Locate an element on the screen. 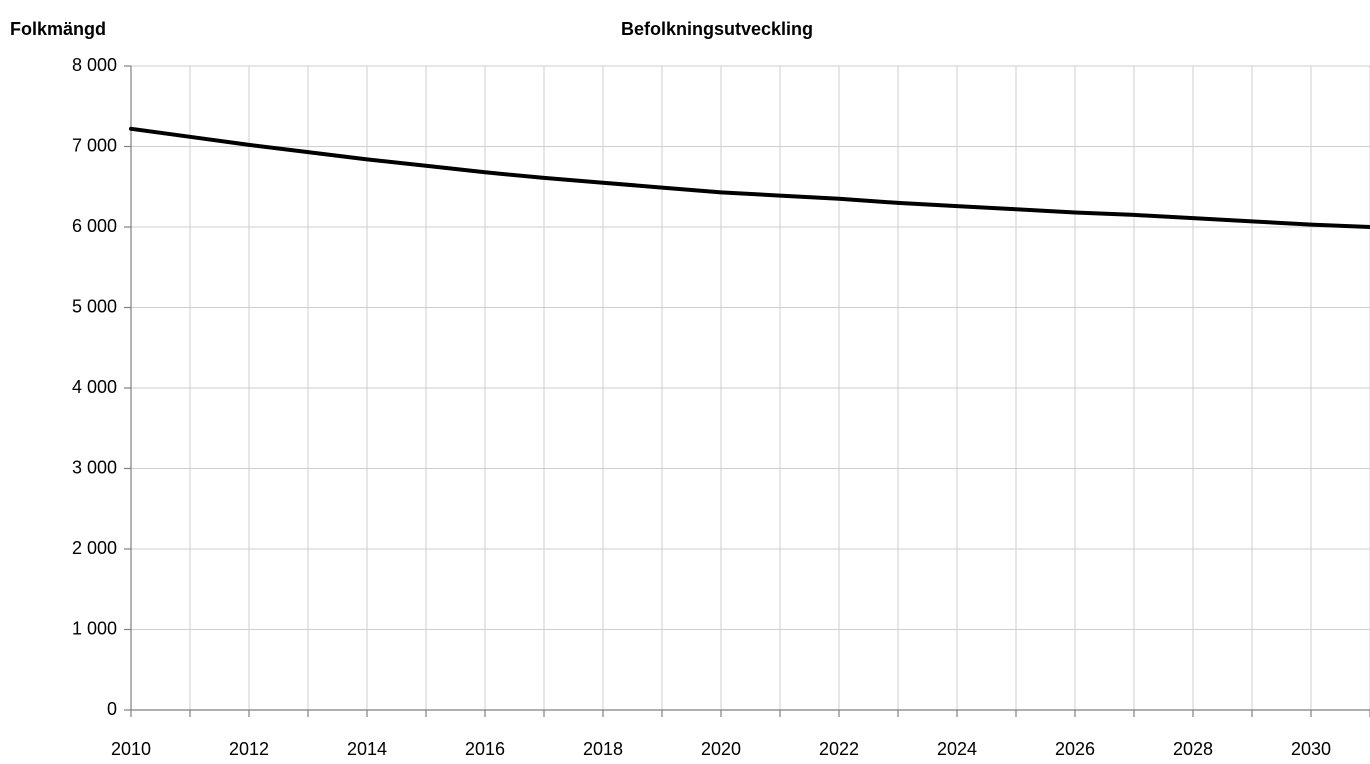  y-tick-label: 1 000 is located at coordinates (94, 628).